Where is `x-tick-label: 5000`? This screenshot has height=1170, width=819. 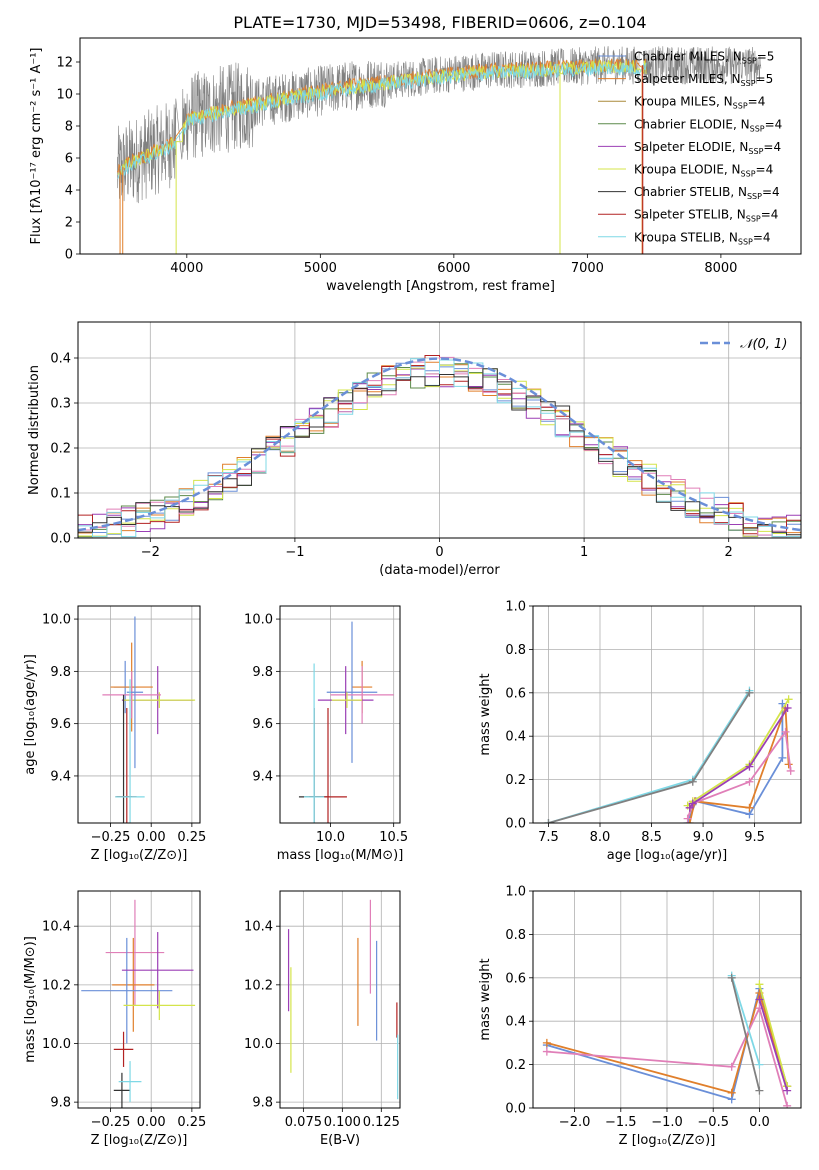 x-tick-label: 5000 is located at coordinates (320, 268).